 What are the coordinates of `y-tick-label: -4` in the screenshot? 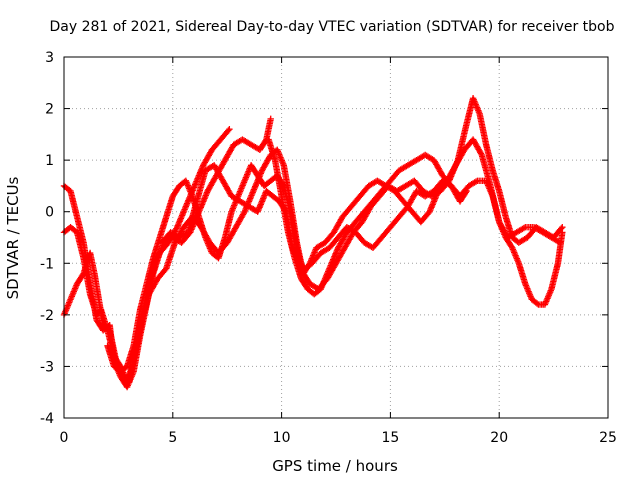 It's located at (47, 419).